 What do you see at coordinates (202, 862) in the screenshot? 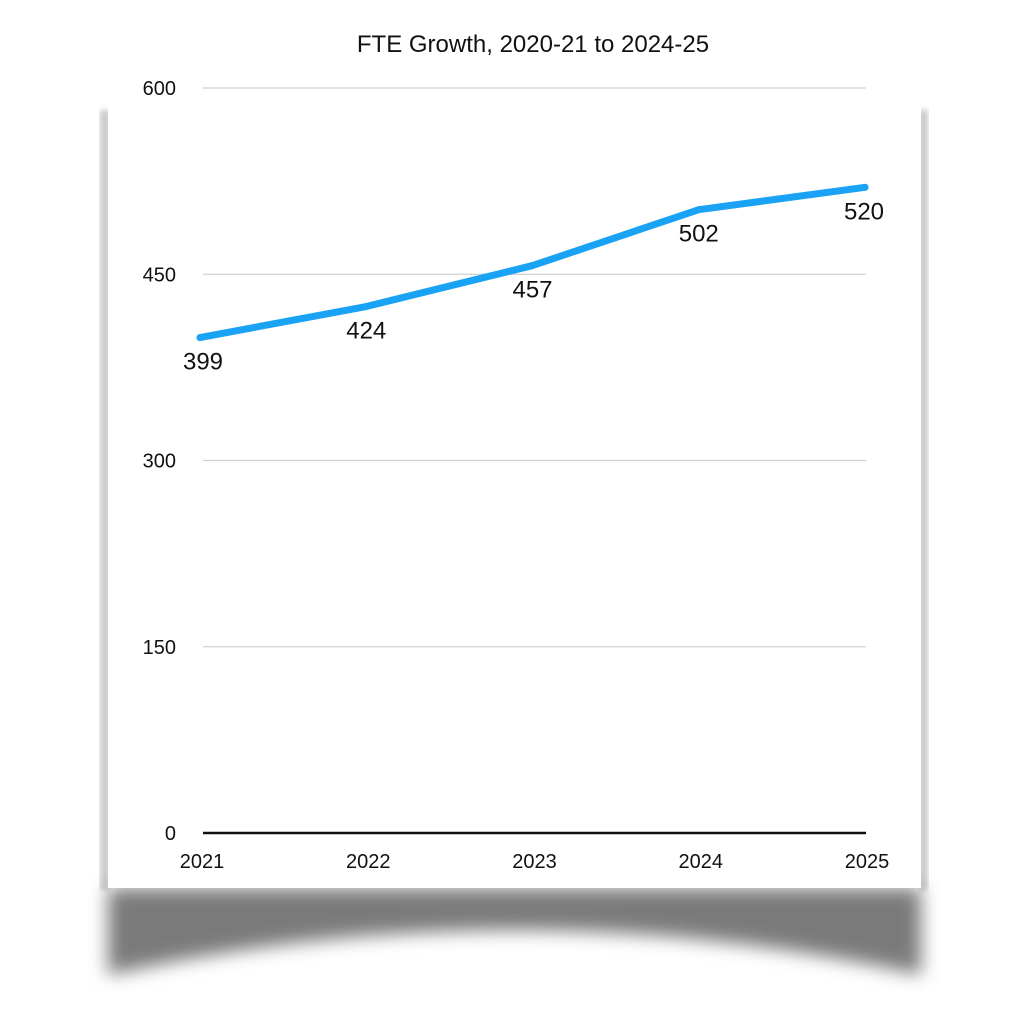
I see `x-tick-label: 2021` at bounding box center [202, 862].